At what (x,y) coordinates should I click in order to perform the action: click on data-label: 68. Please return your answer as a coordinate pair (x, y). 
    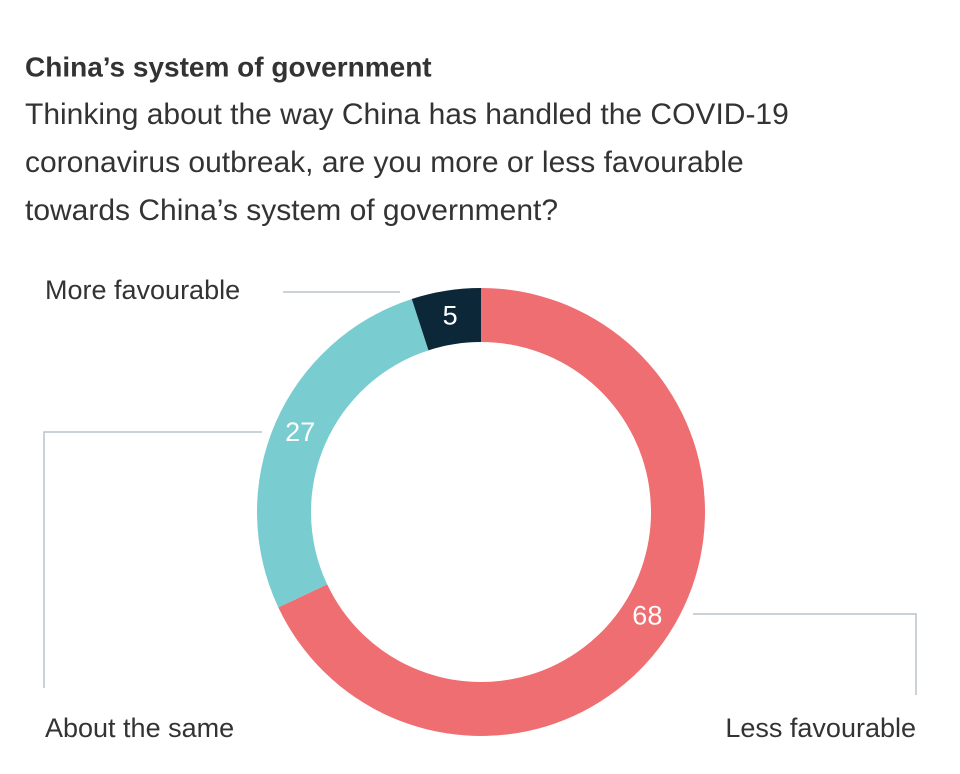
    Looking at the image, I should click on (647, 616).